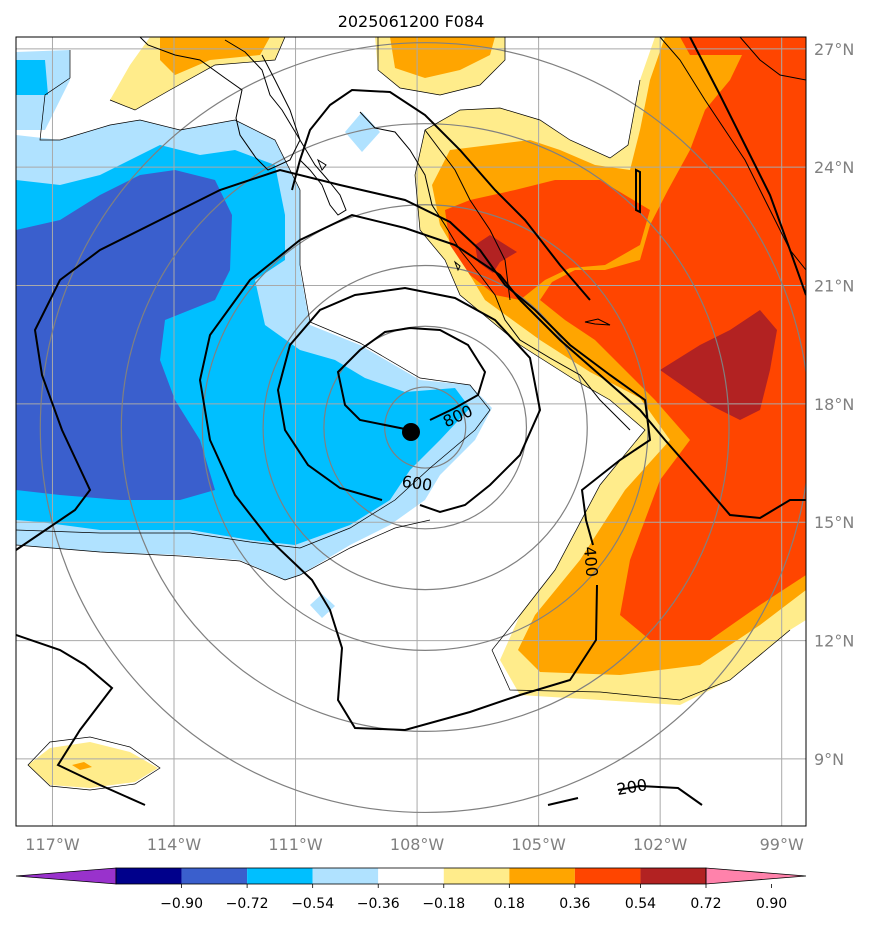 The width and height of the screenshot is (876, 928). I want to click on colorbar-tick-label: 0.54, so click(640, 904).